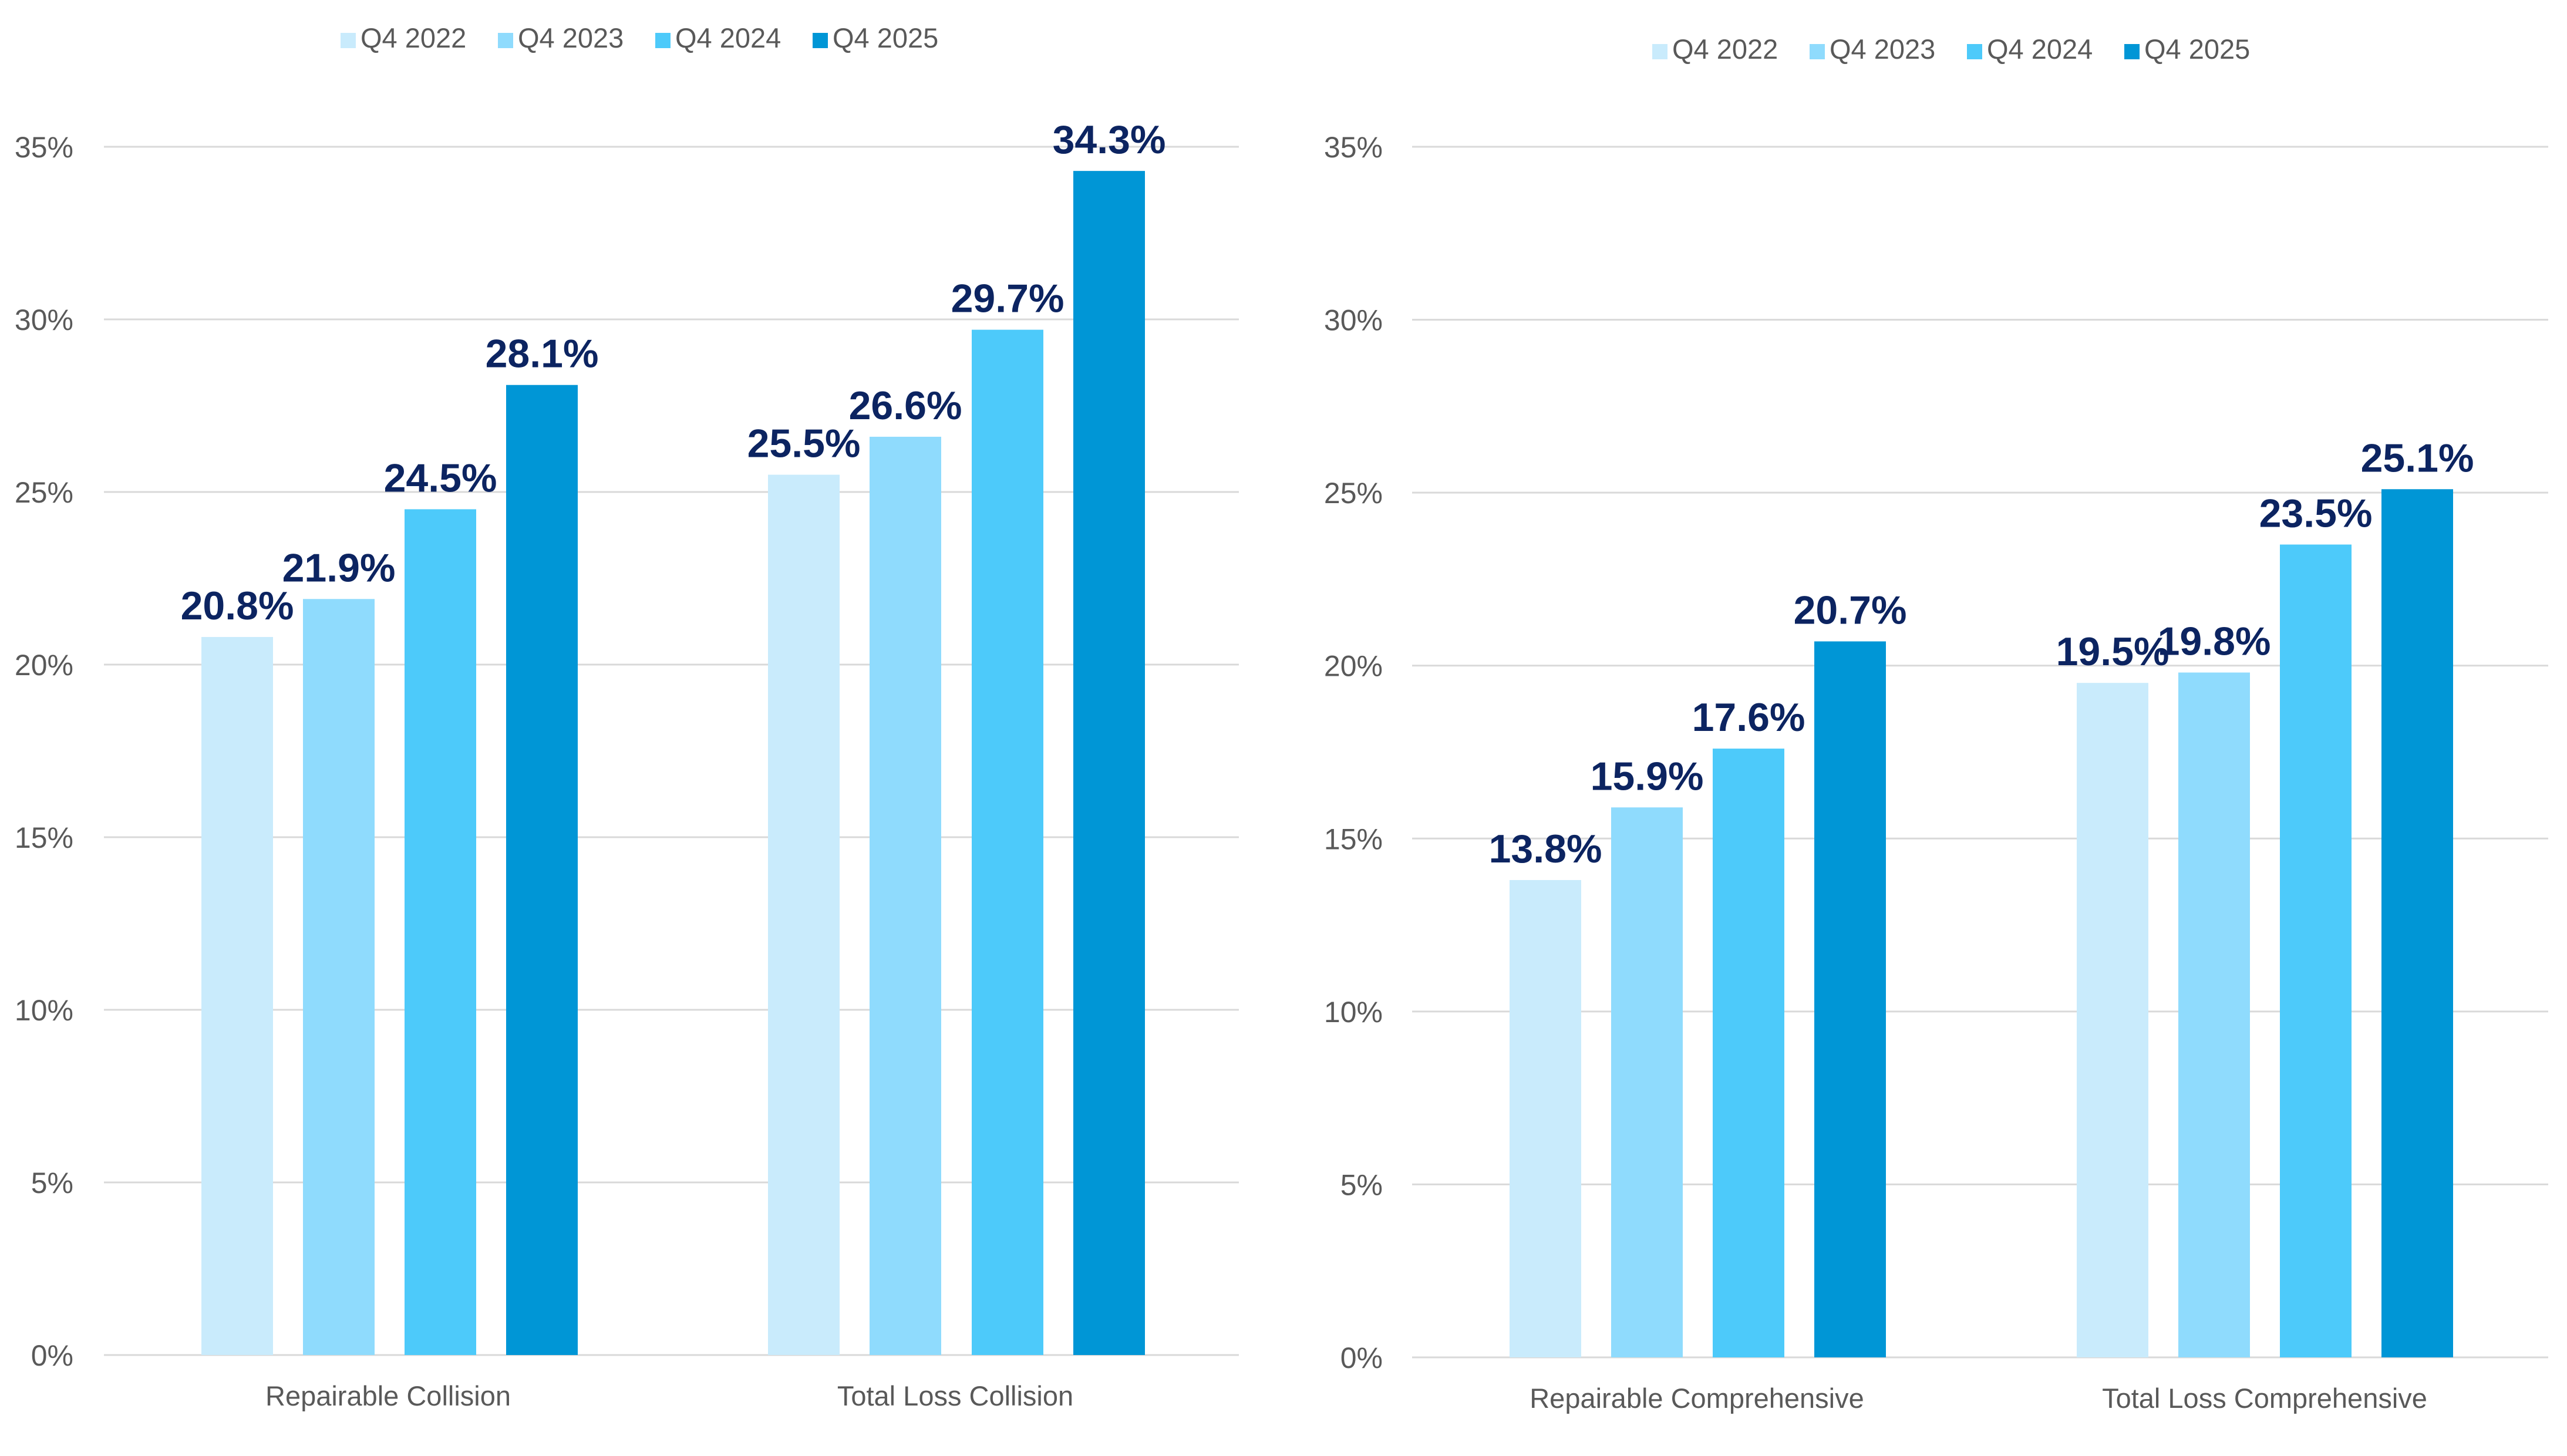 The image size is (2567, 1456). Describe the element at coordinates (2113, 651) in the screenshot. I see `data-label: 19.5%` at that location.